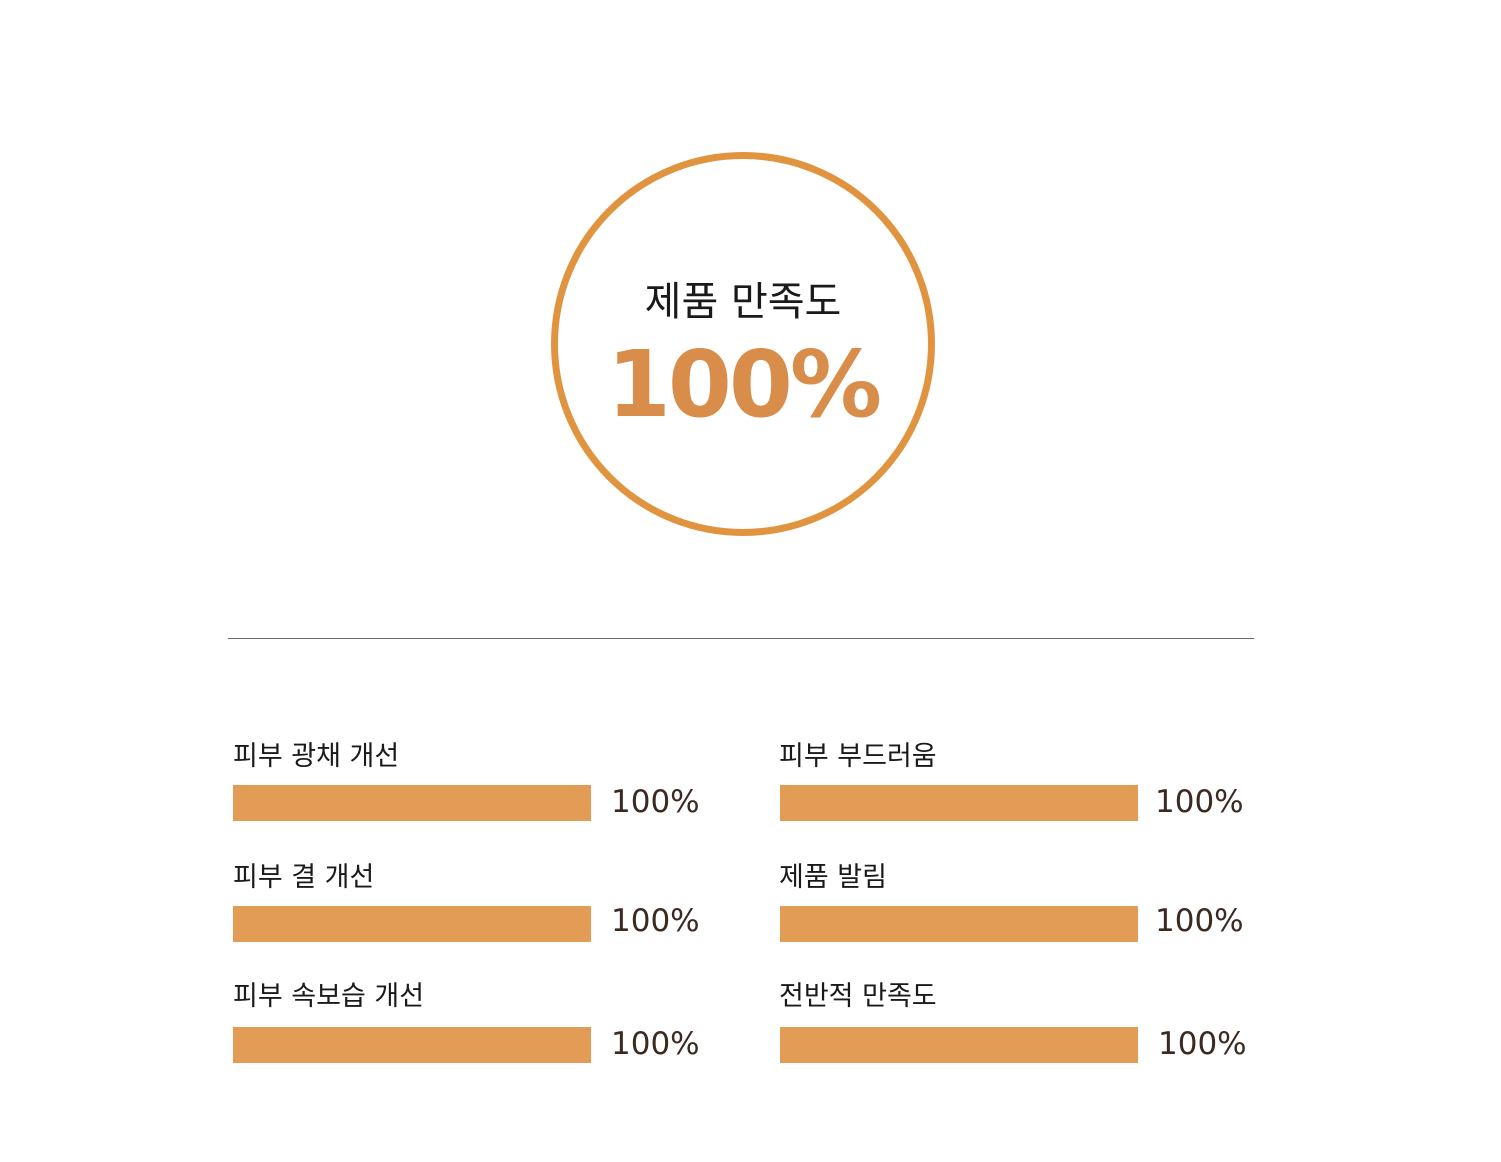 This screenshot has height=1162, width=1501. I want to click on metric-label: 피부 속보습 개선, so click(329, 996).